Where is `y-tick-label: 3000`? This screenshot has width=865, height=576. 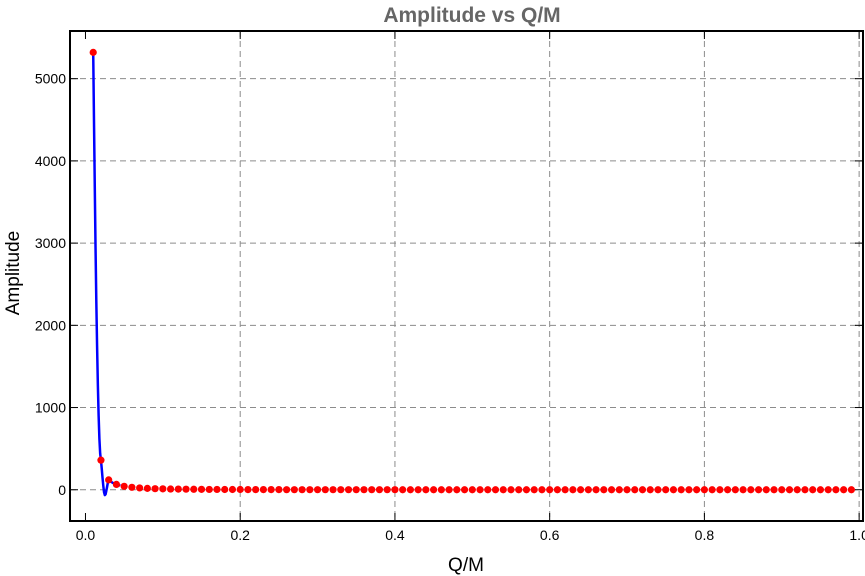 y-tick-label: 3000 is located at coordinates (50, 243).